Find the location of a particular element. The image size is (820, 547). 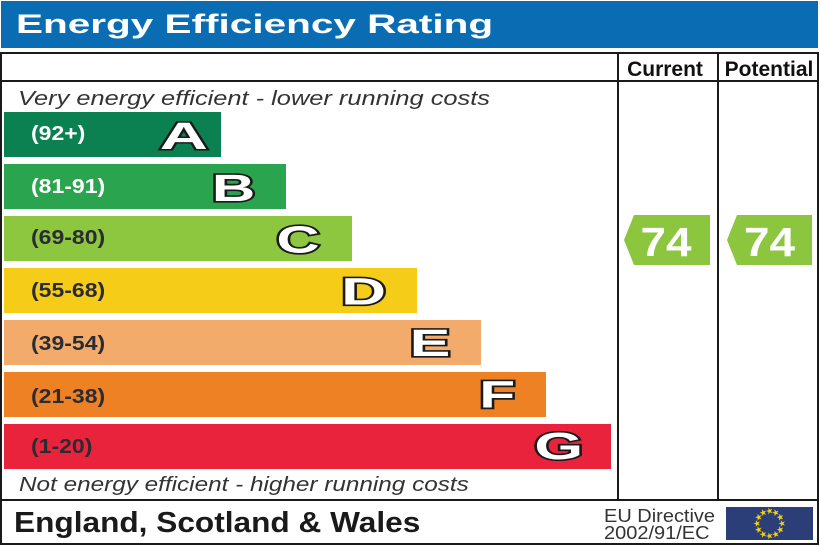

svg-text: D is located at coordinates (363, 291).